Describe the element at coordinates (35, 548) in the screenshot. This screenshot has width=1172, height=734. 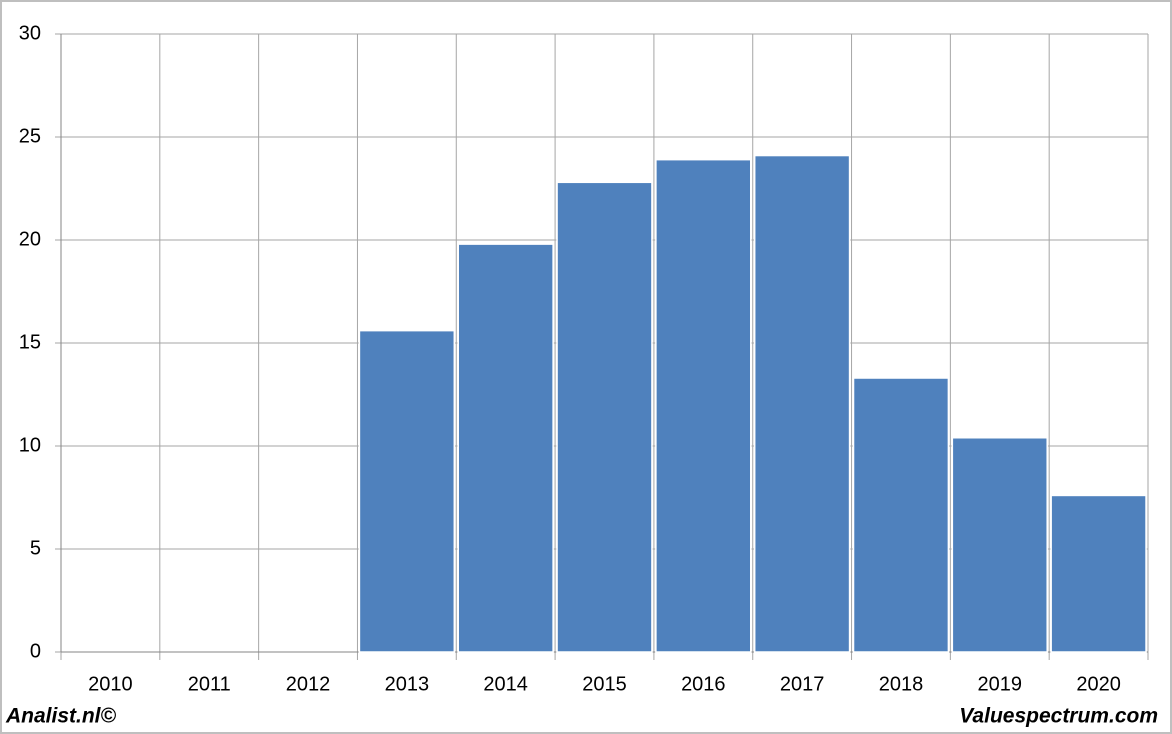
I see `y-tick-label: 5` at that location.